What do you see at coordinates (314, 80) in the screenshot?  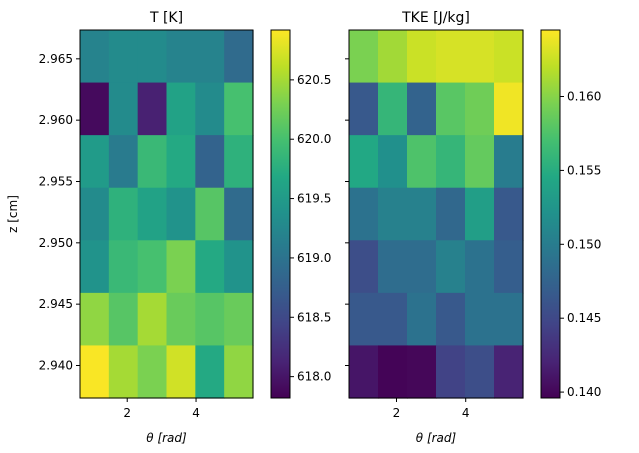 I see `colorbar-tick-label: 620.5` at bounding box center [314, 80].